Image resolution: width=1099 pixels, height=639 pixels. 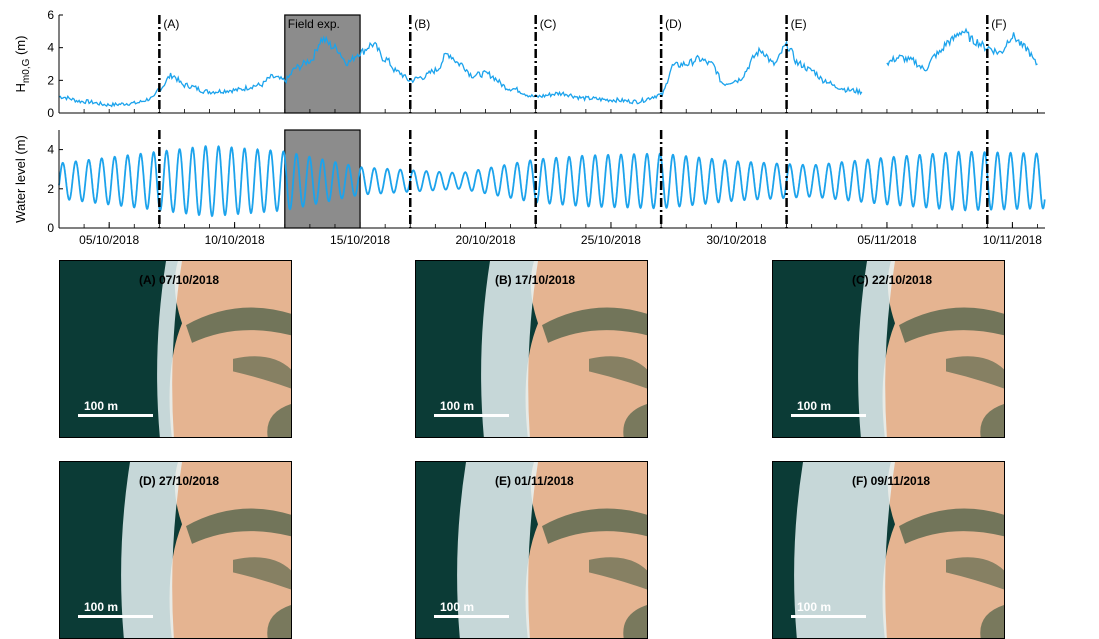 What do you see at coordinates (998, 24) in the screenshot?
I see `event-label-5: (F)` at bounding box center [998, 24].